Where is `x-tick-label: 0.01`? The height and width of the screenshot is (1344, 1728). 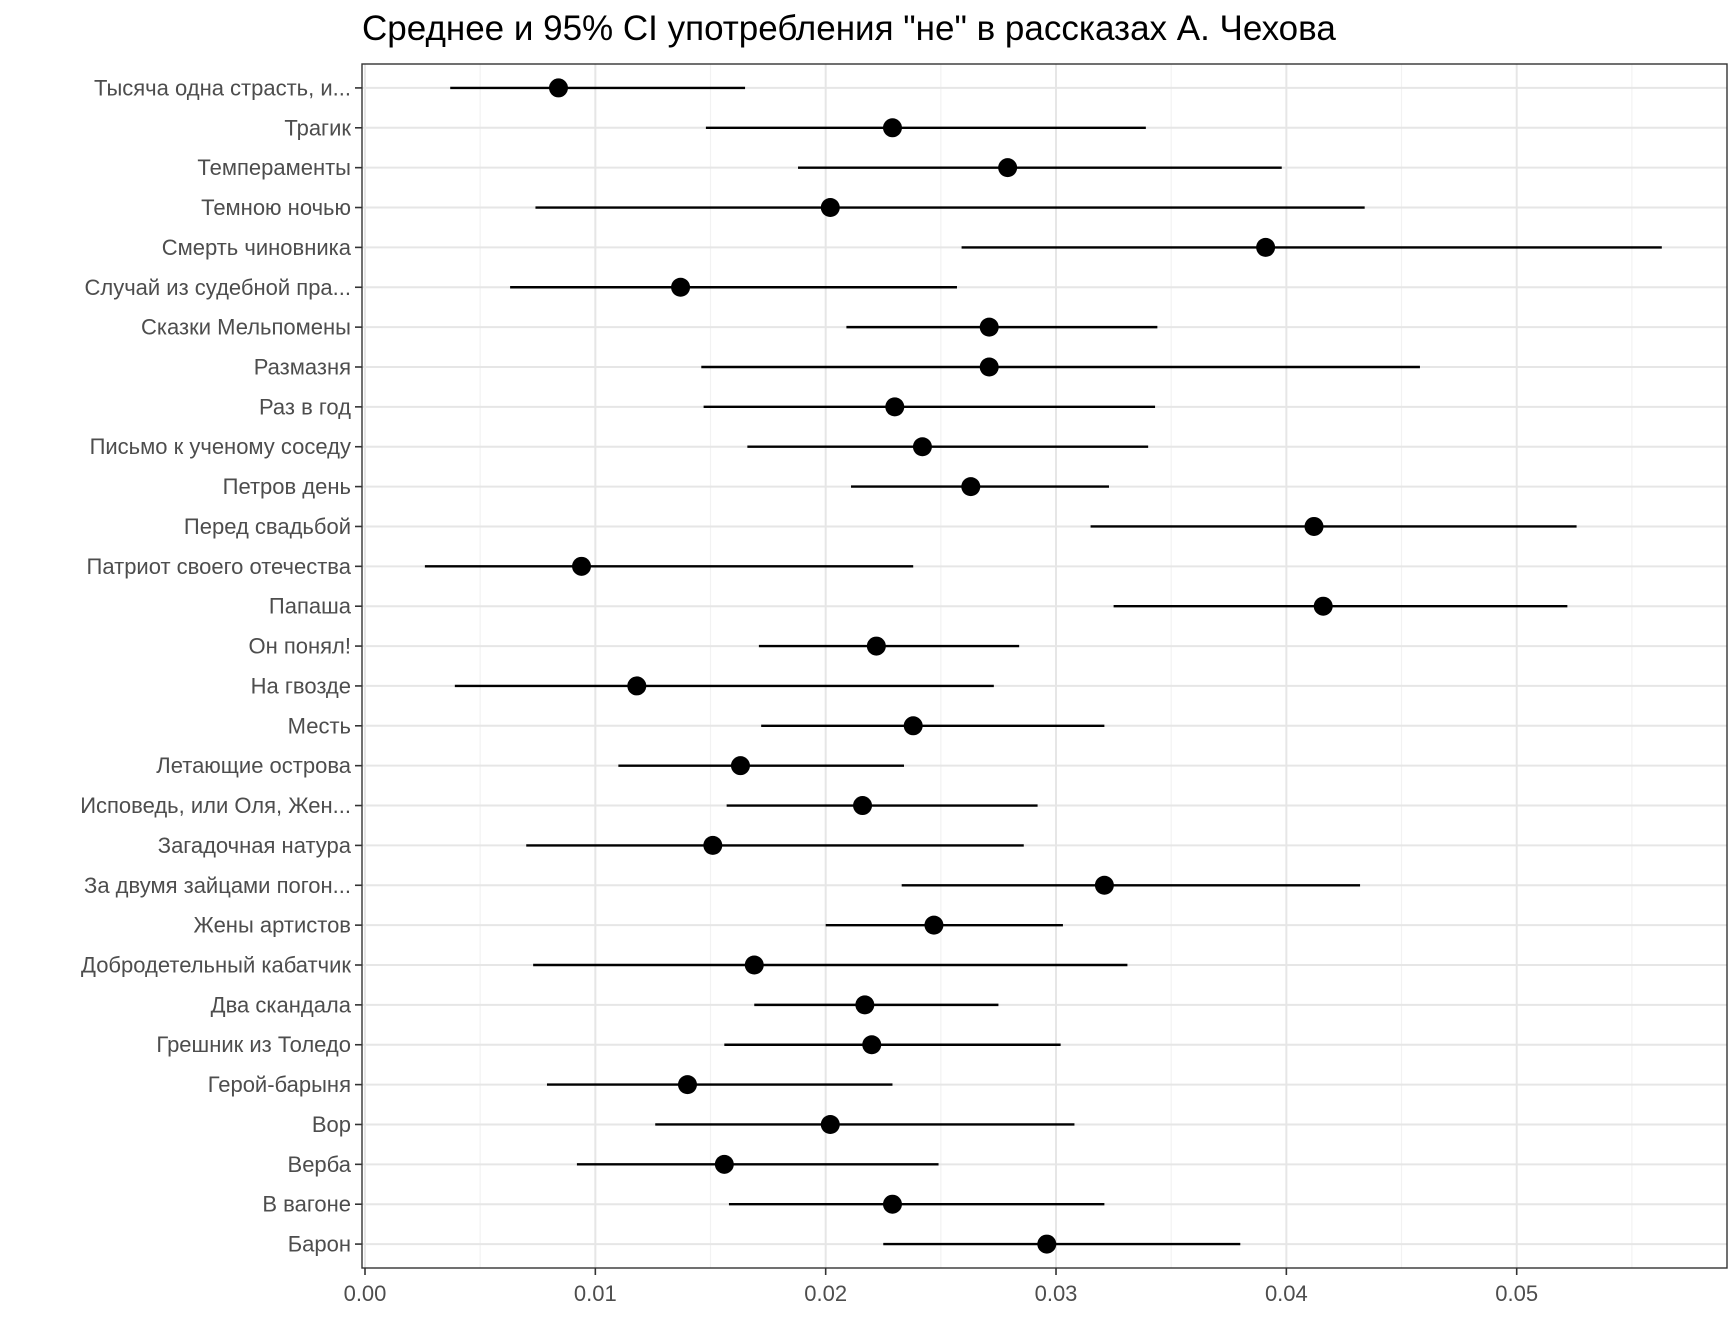
x-tick-label: 0.01 is located at coordinates (595, 1293).